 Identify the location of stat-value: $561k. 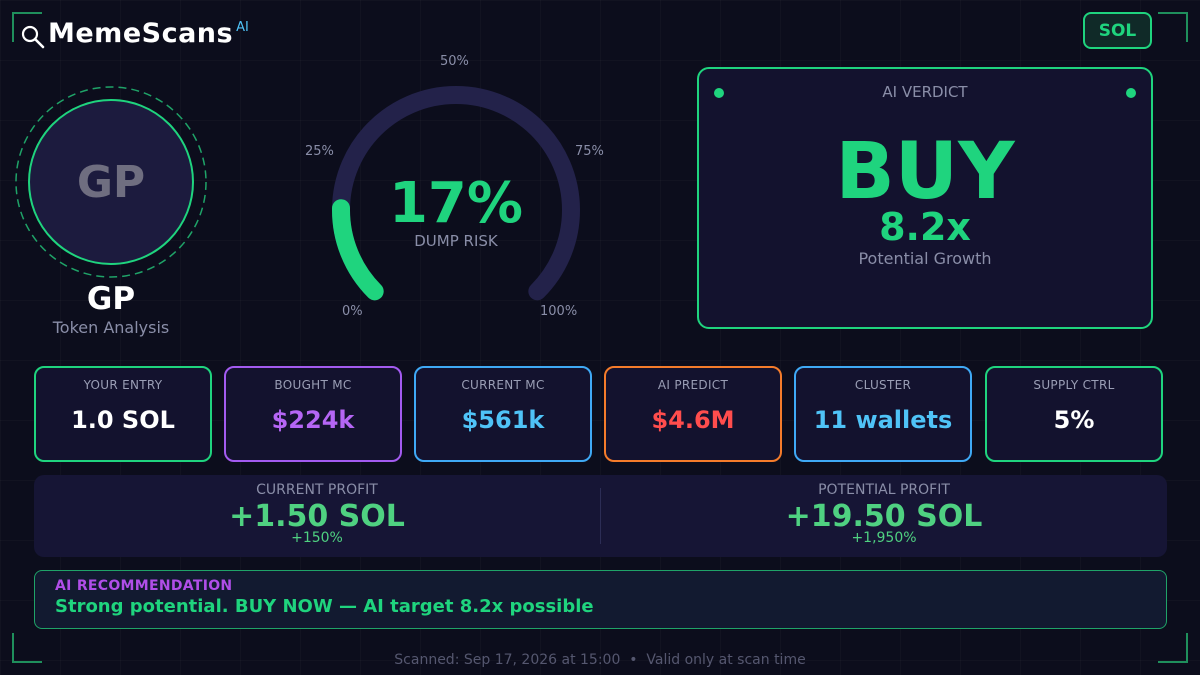
(503, 420).